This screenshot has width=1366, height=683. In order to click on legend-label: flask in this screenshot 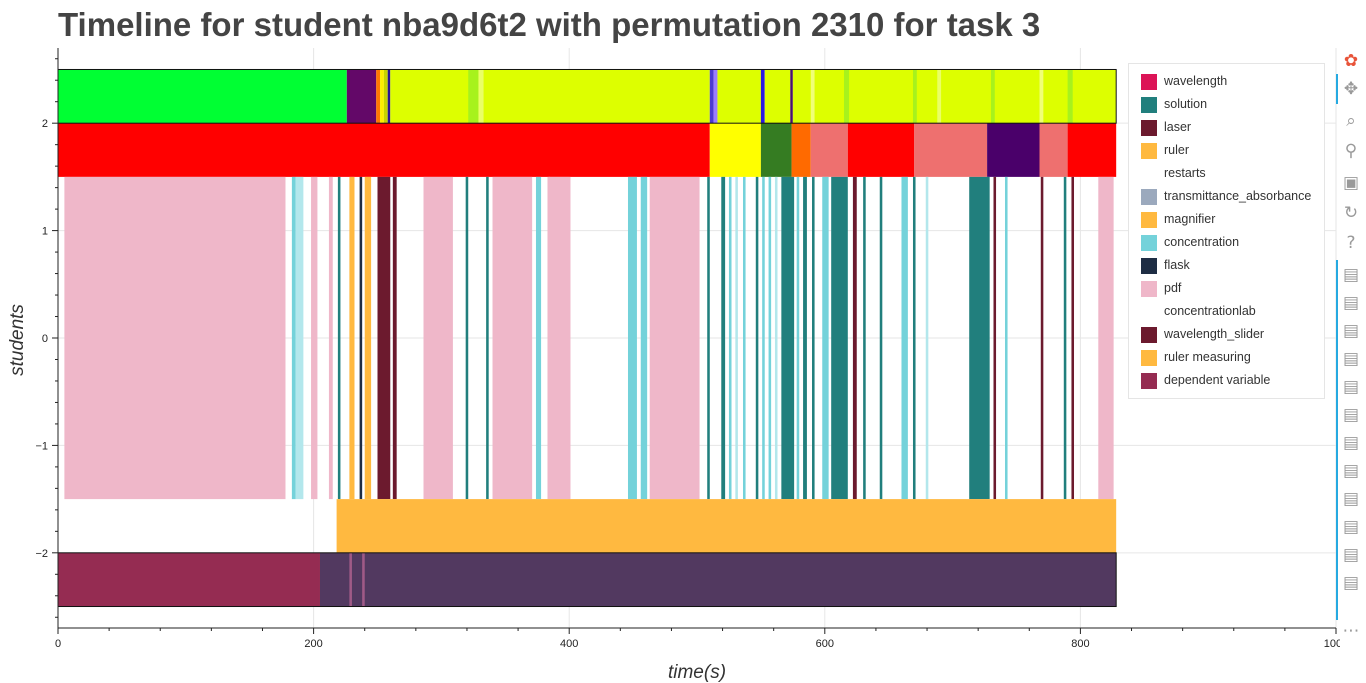, I will do `click(1177, 265)`.